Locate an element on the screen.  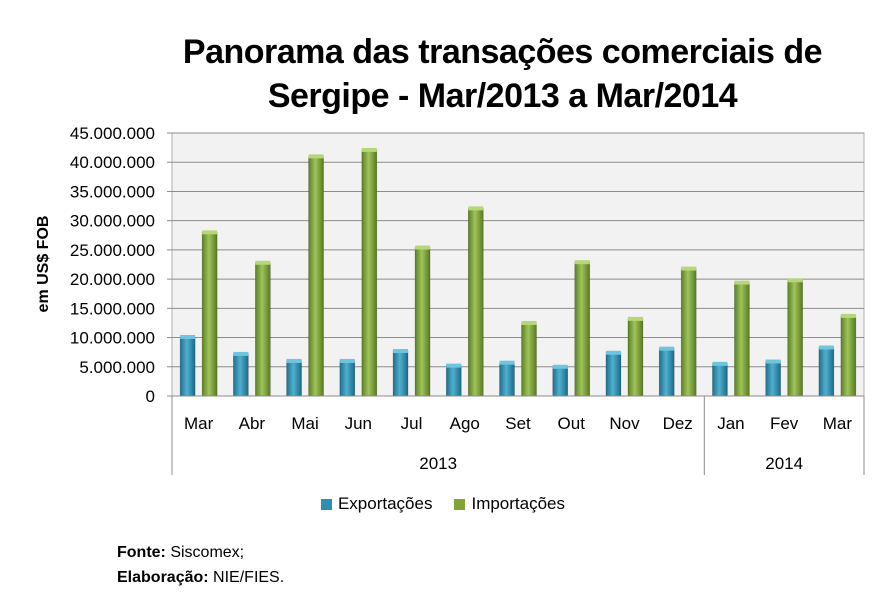
chart-legend: Exportações Importações is located at coordinates (443, 504).